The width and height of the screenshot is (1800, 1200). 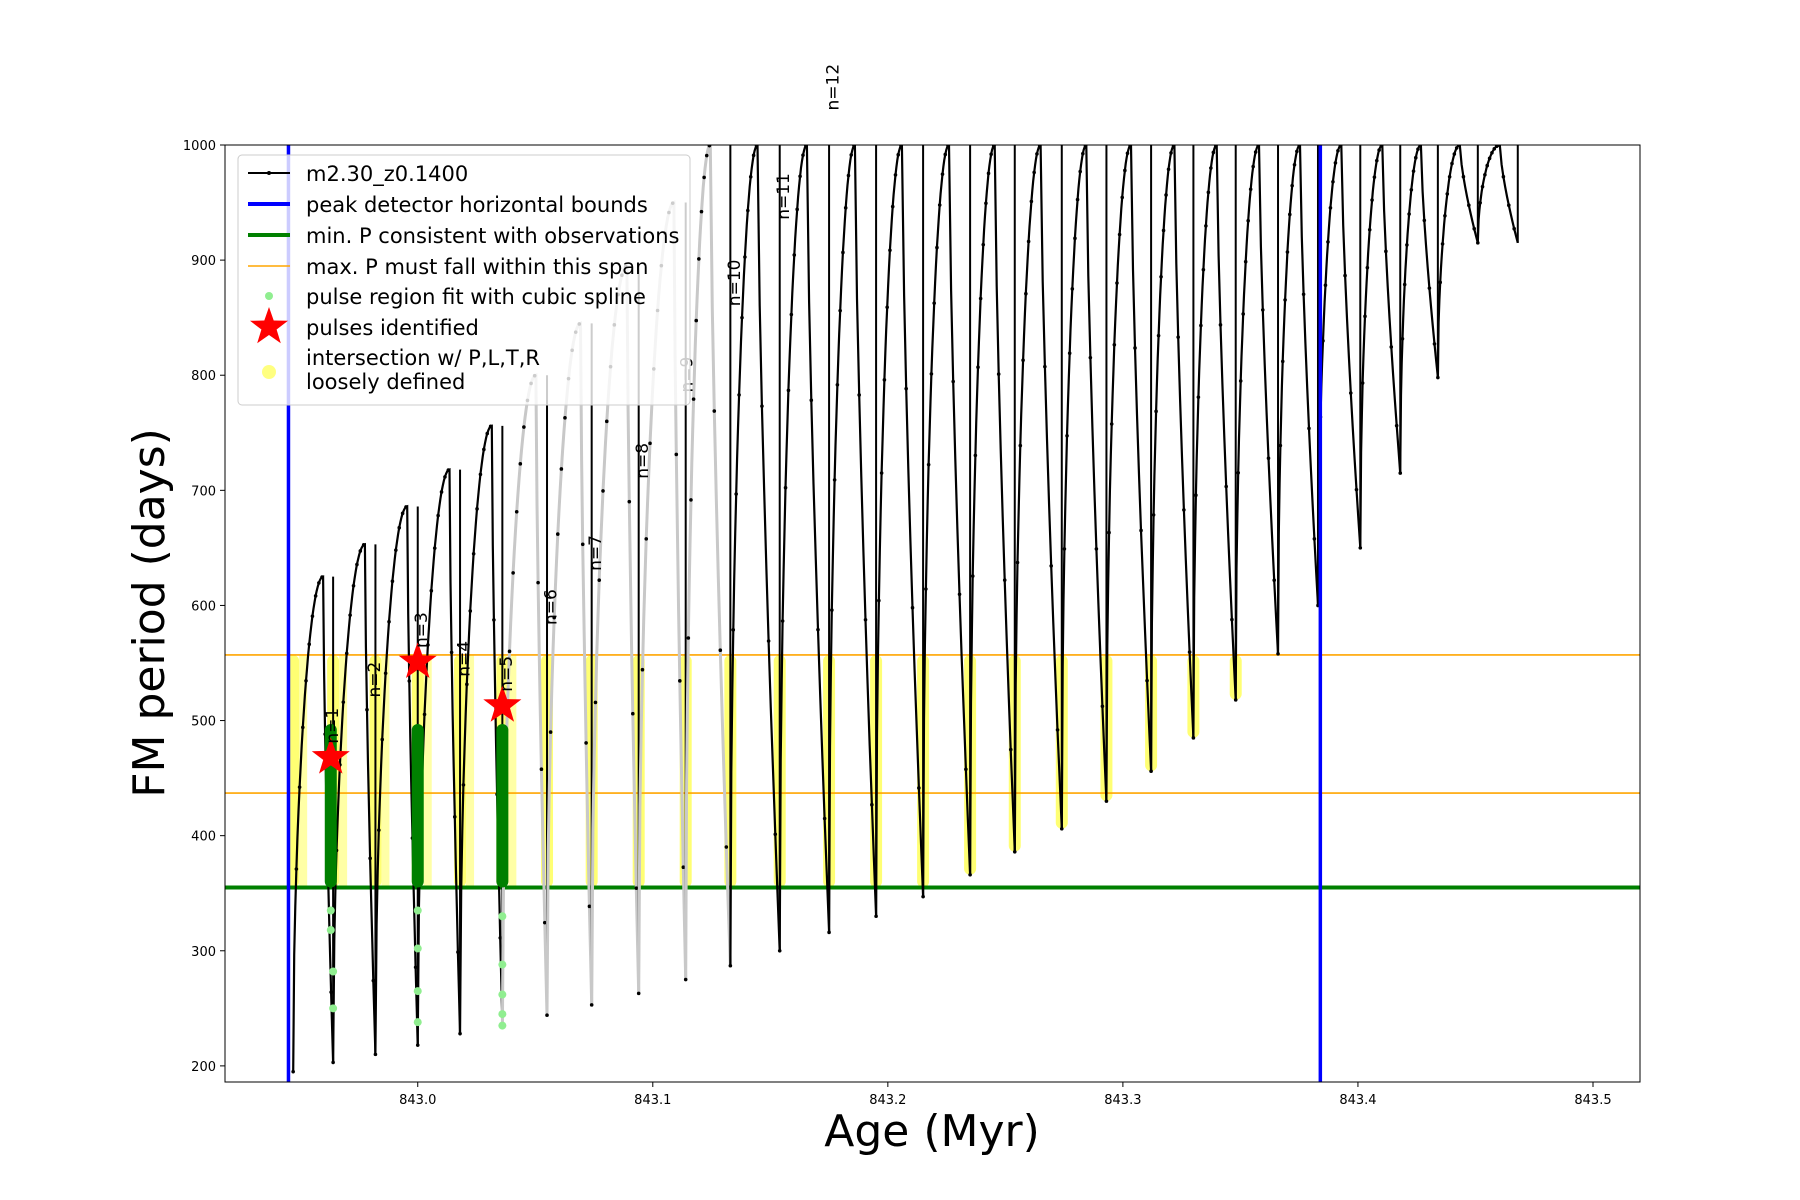 I want to click on y-tick-label: 900, so click(x=203, y=261).